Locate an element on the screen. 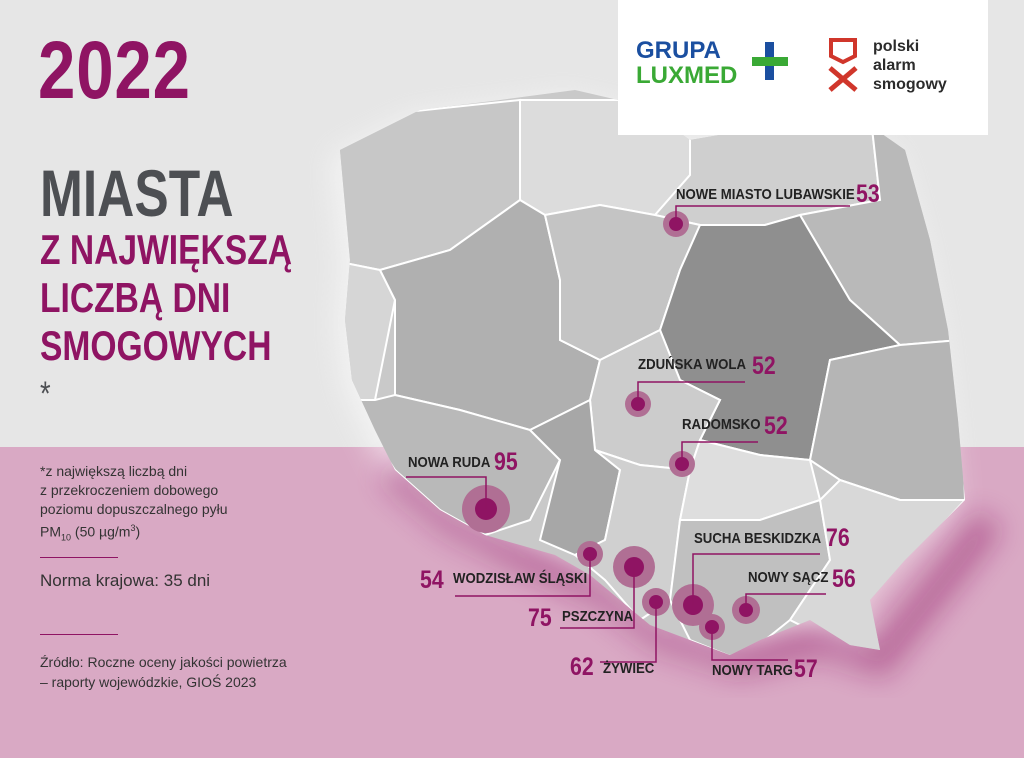 This screenshot has width=1024, height=758. city-label: WODZISŁAW ŚLĄSKI is located at coordinates (520, 578).